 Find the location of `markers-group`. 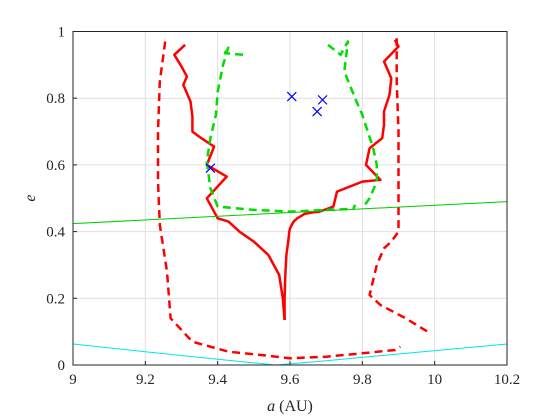

markers-group is located at coordinates (266, 132).